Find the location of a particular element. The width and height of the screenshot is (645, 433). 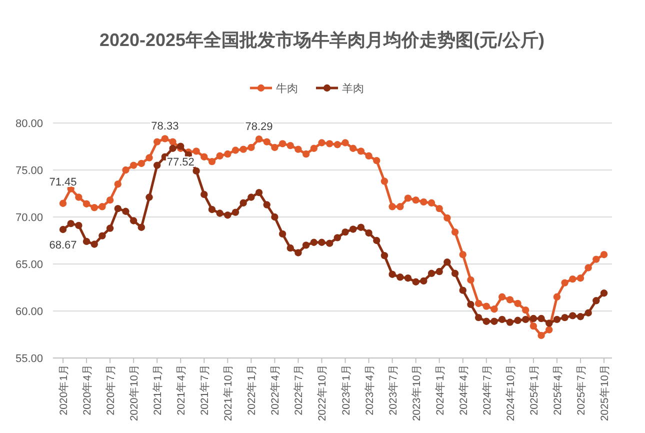

x-tick-label: 2023年7月 is located at coordinates (393, 390).